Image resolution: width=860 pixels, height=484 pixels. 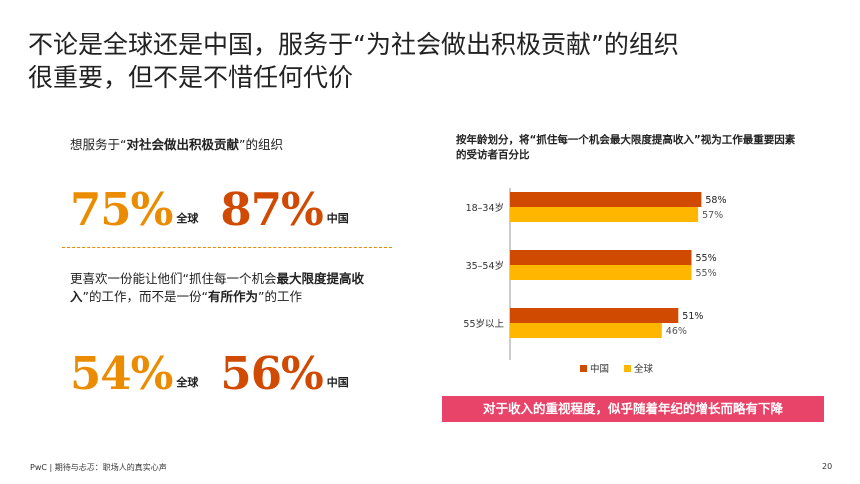 What do you see at coordinates (98, 467) in the screenshot?
I see `footer-source: PwC | 期待与忐忑：职场人的真实心声` at bounding box center [98, 467].